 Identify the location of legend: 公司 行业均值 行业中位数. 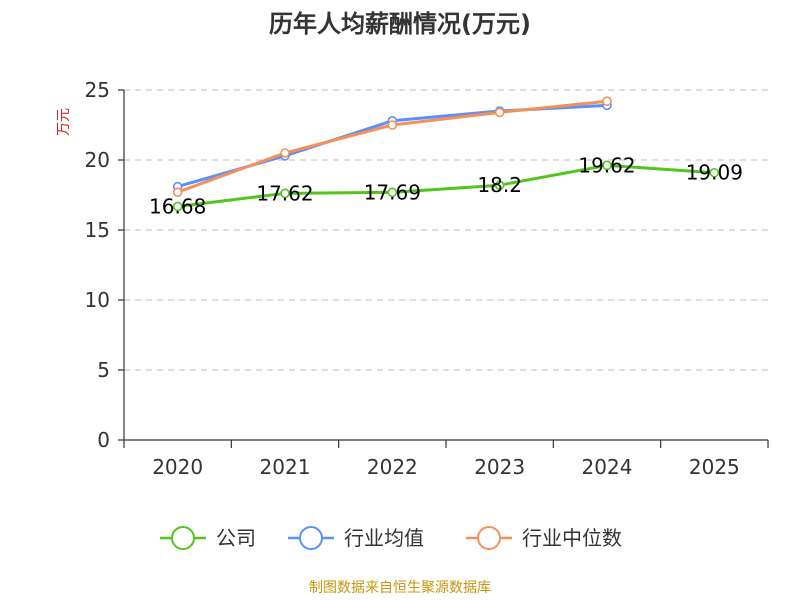
(391, 538).